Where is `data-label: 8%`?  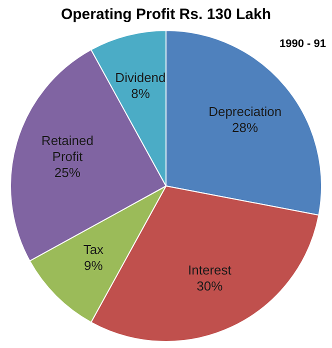 data-label: 8% is located at coordinates (140, 94).